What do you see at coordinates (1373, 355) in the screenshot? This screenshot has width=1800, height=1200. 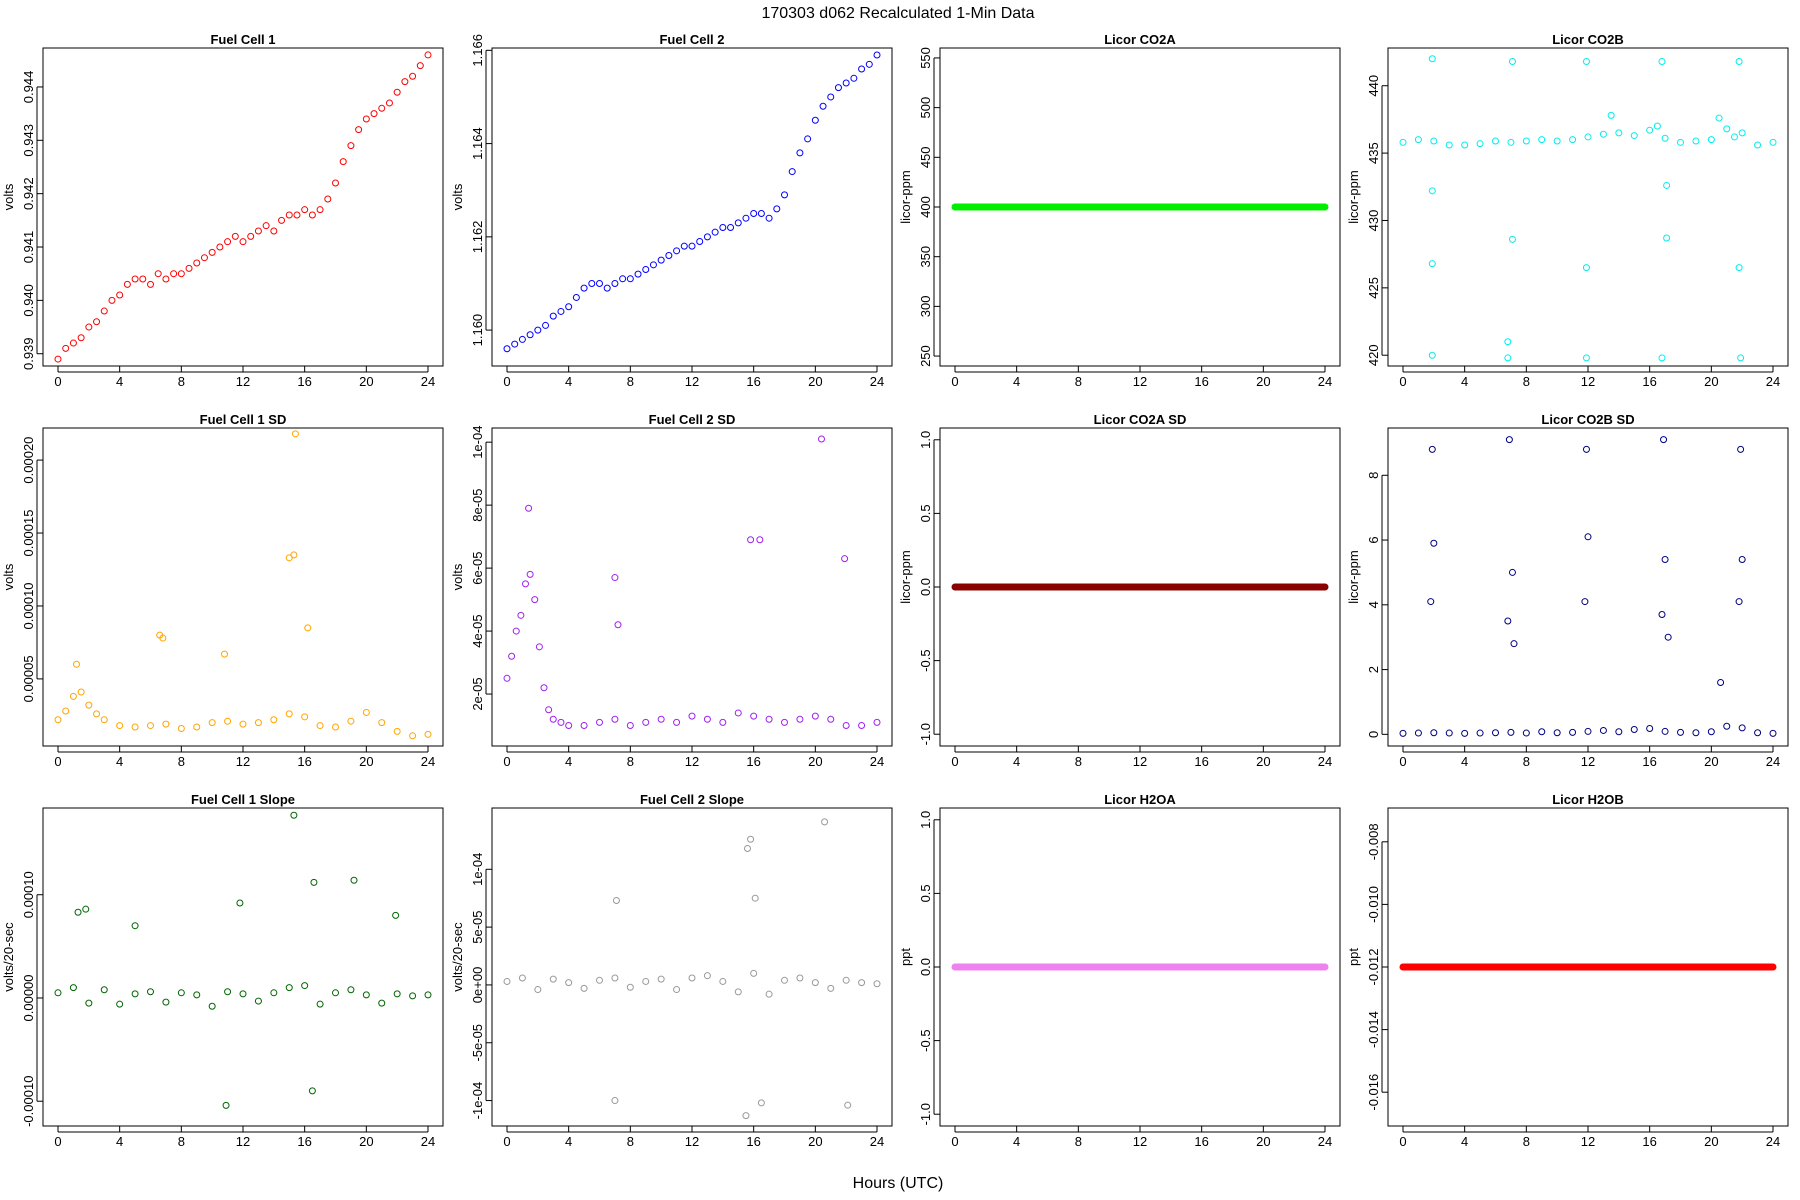 I see `y-tick-label: 420` at bounding box center [1373, 355].